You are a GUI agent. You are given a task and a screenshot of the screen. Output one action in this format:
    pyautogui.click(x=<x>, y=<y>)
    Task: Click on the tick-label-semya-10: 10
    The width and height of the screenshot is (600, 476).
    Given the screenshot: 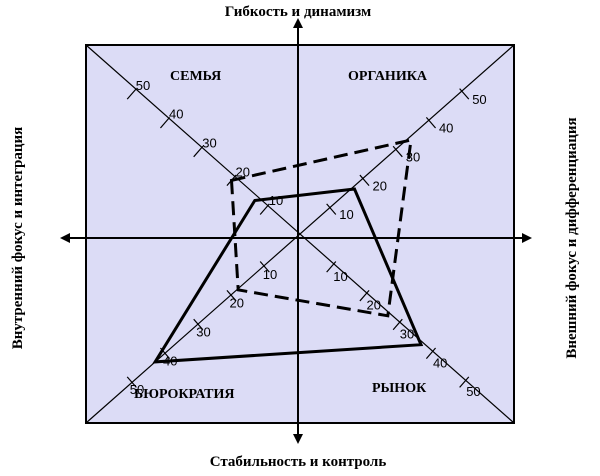 What is the action you would take?
    pyautogui.click(x=276, y=200)
    